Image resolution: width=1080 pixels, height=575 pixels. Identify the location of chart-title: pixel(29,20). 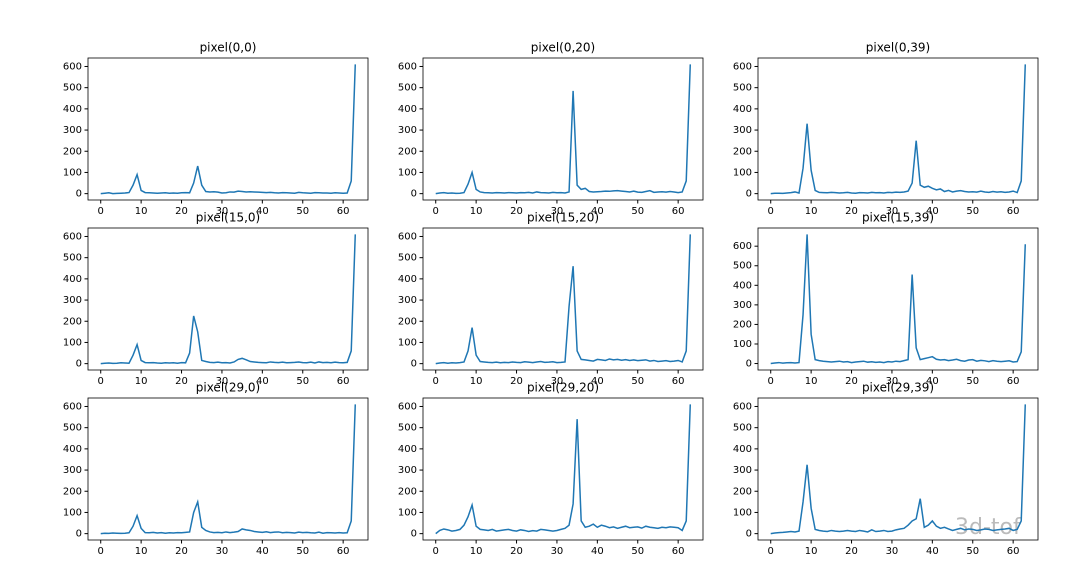
(563, 388).